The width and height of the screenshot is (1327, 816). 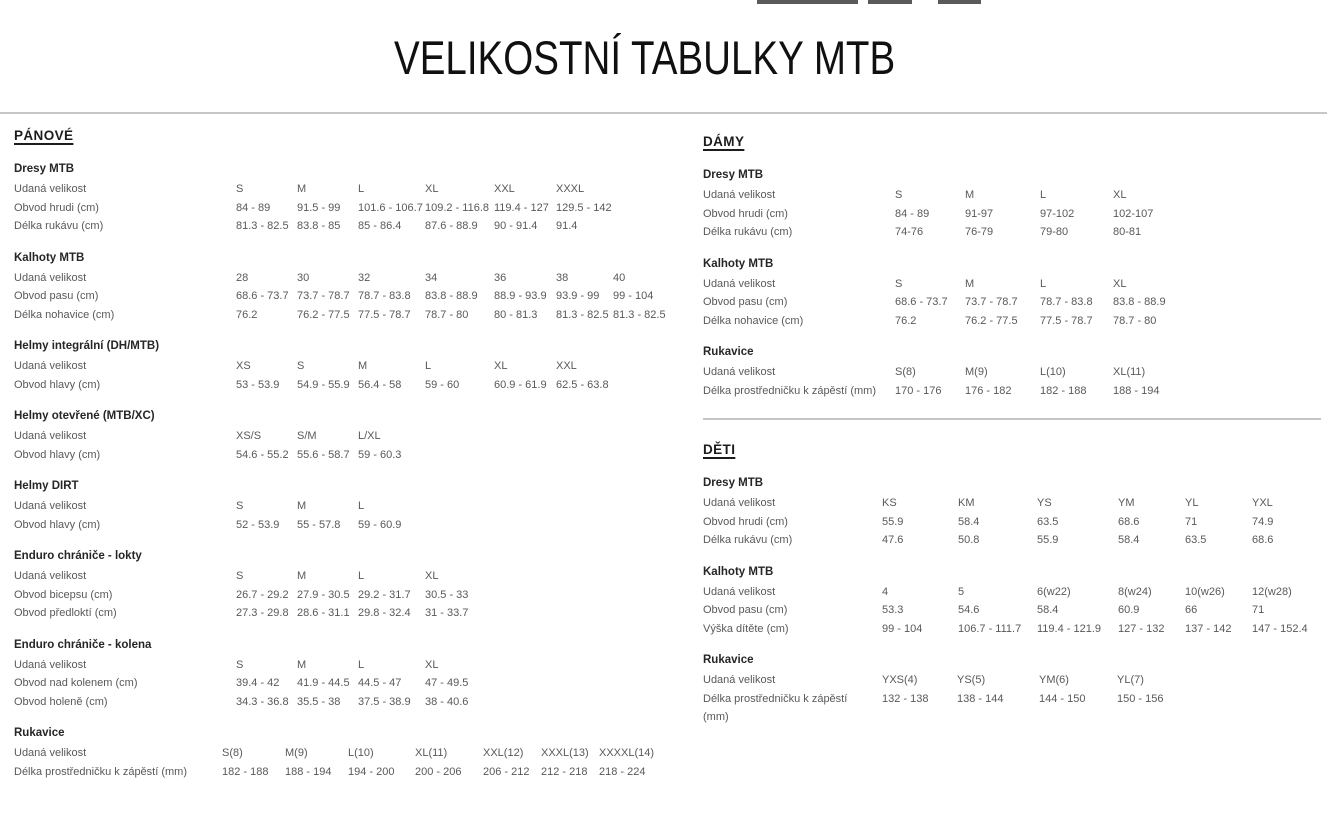 I want to click on value-cell: 28, so click(x=242, y=277).